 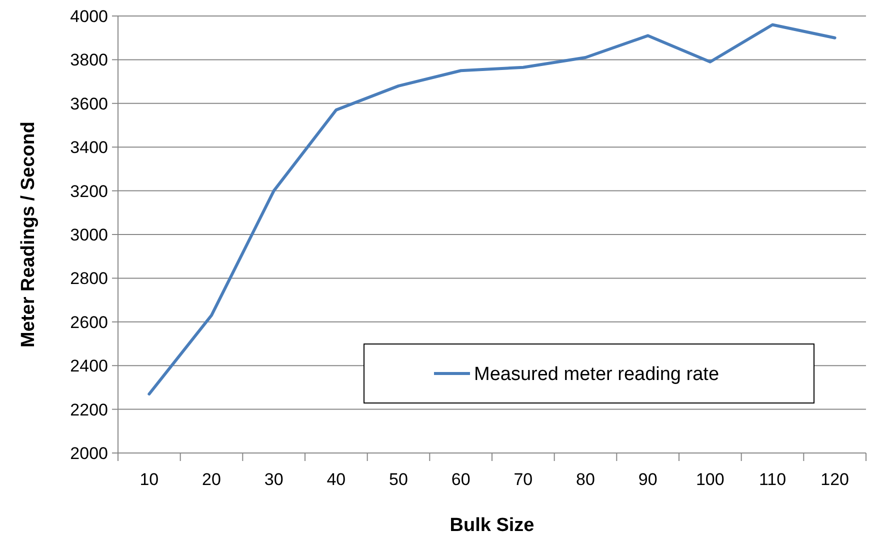 What do you see at coordinates (89, 453) in the screenshot?
I see `y-tick-label: 2000` at bounding box center [89, 453].